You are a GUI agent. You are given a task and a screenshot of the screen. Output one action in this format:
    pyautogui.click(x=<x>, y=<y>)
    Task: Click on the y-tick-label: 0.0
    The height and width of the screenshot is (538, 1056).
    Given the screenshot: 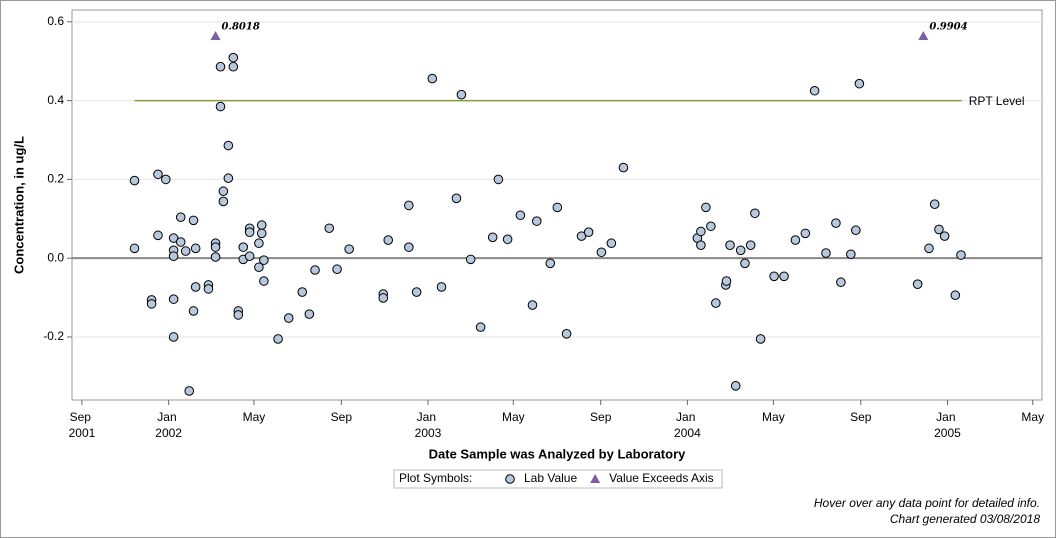 What is the action you would take?
    pyautogui.click(x=55, y=257)
    